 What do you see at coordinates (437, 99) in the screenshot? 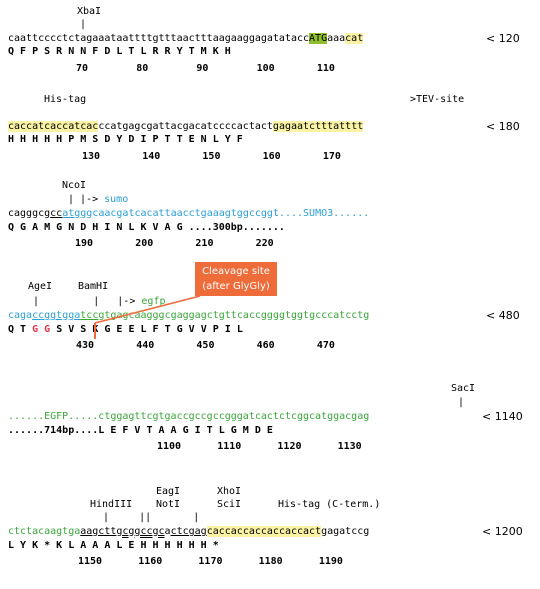
I see `tev-site-label: >TEV-site` at bounding box center [437, 99].